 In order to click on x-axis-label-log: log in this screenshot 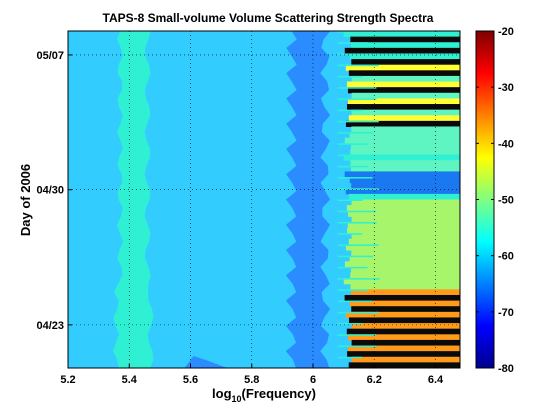, I will do `click(222, 393)`.